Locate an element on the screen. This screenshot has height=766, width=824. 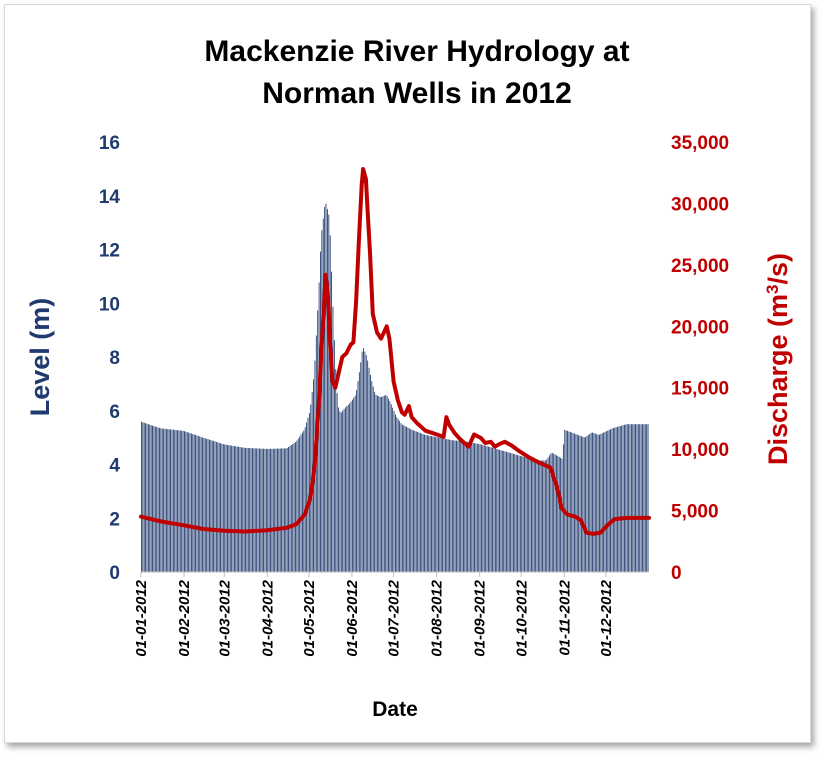
chart-title-line-1: Mackenzie River Hydrology at is located at coordinates (416, 51).